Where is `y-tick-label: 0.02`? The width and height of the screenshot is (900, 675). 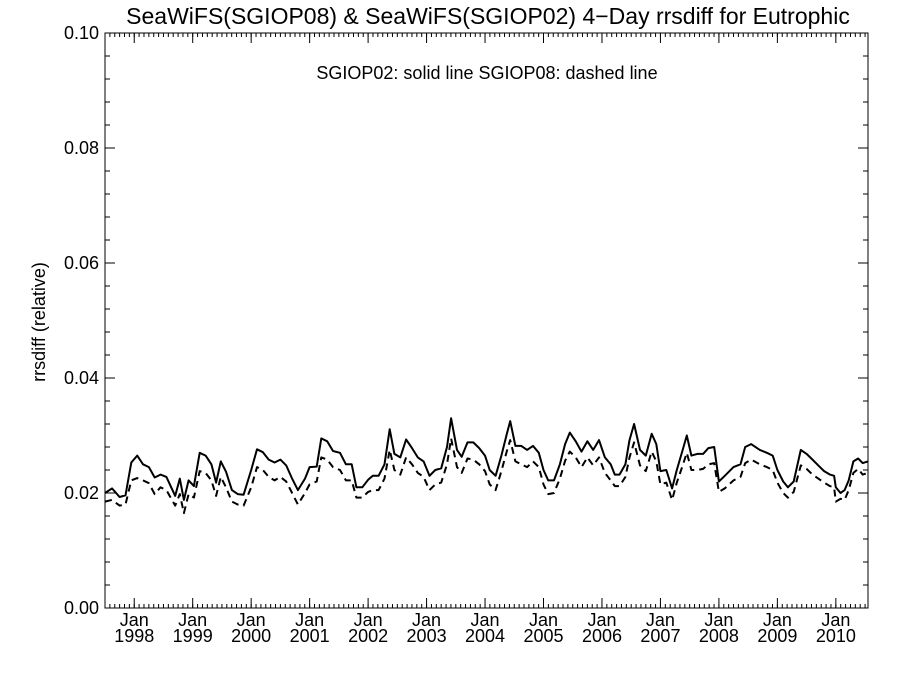 y-tick-label: 0.02 is located at coordinates (81, 493).